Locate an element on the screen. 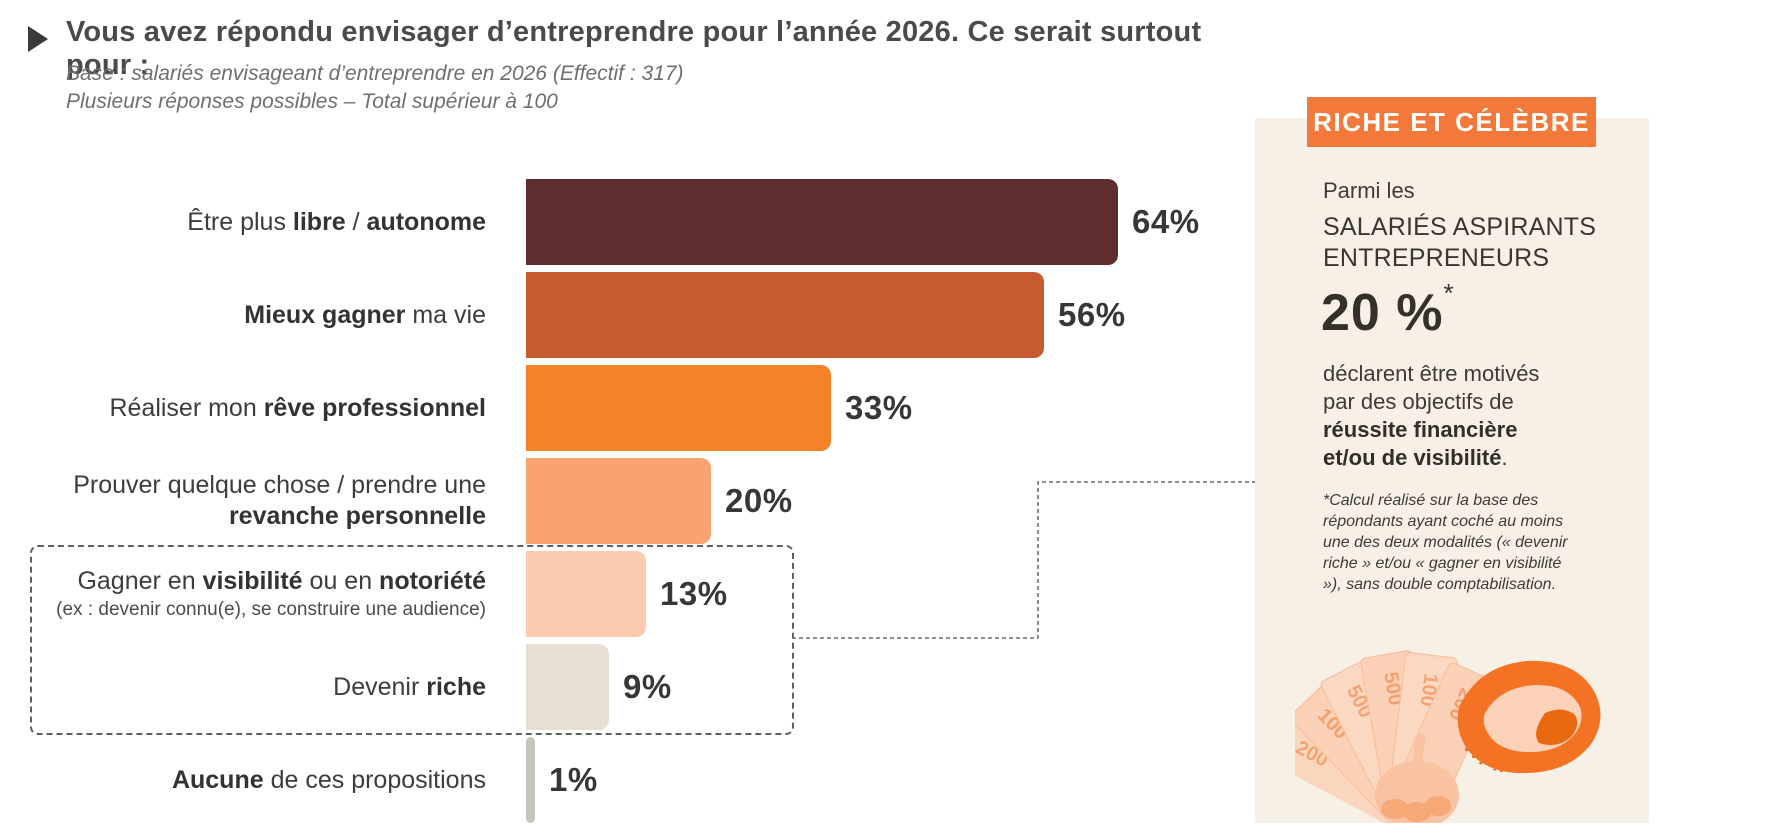 The width and height of the screenshot is (1780, 840). bar-value-label: 56% is located at coordinates (1092, 314).